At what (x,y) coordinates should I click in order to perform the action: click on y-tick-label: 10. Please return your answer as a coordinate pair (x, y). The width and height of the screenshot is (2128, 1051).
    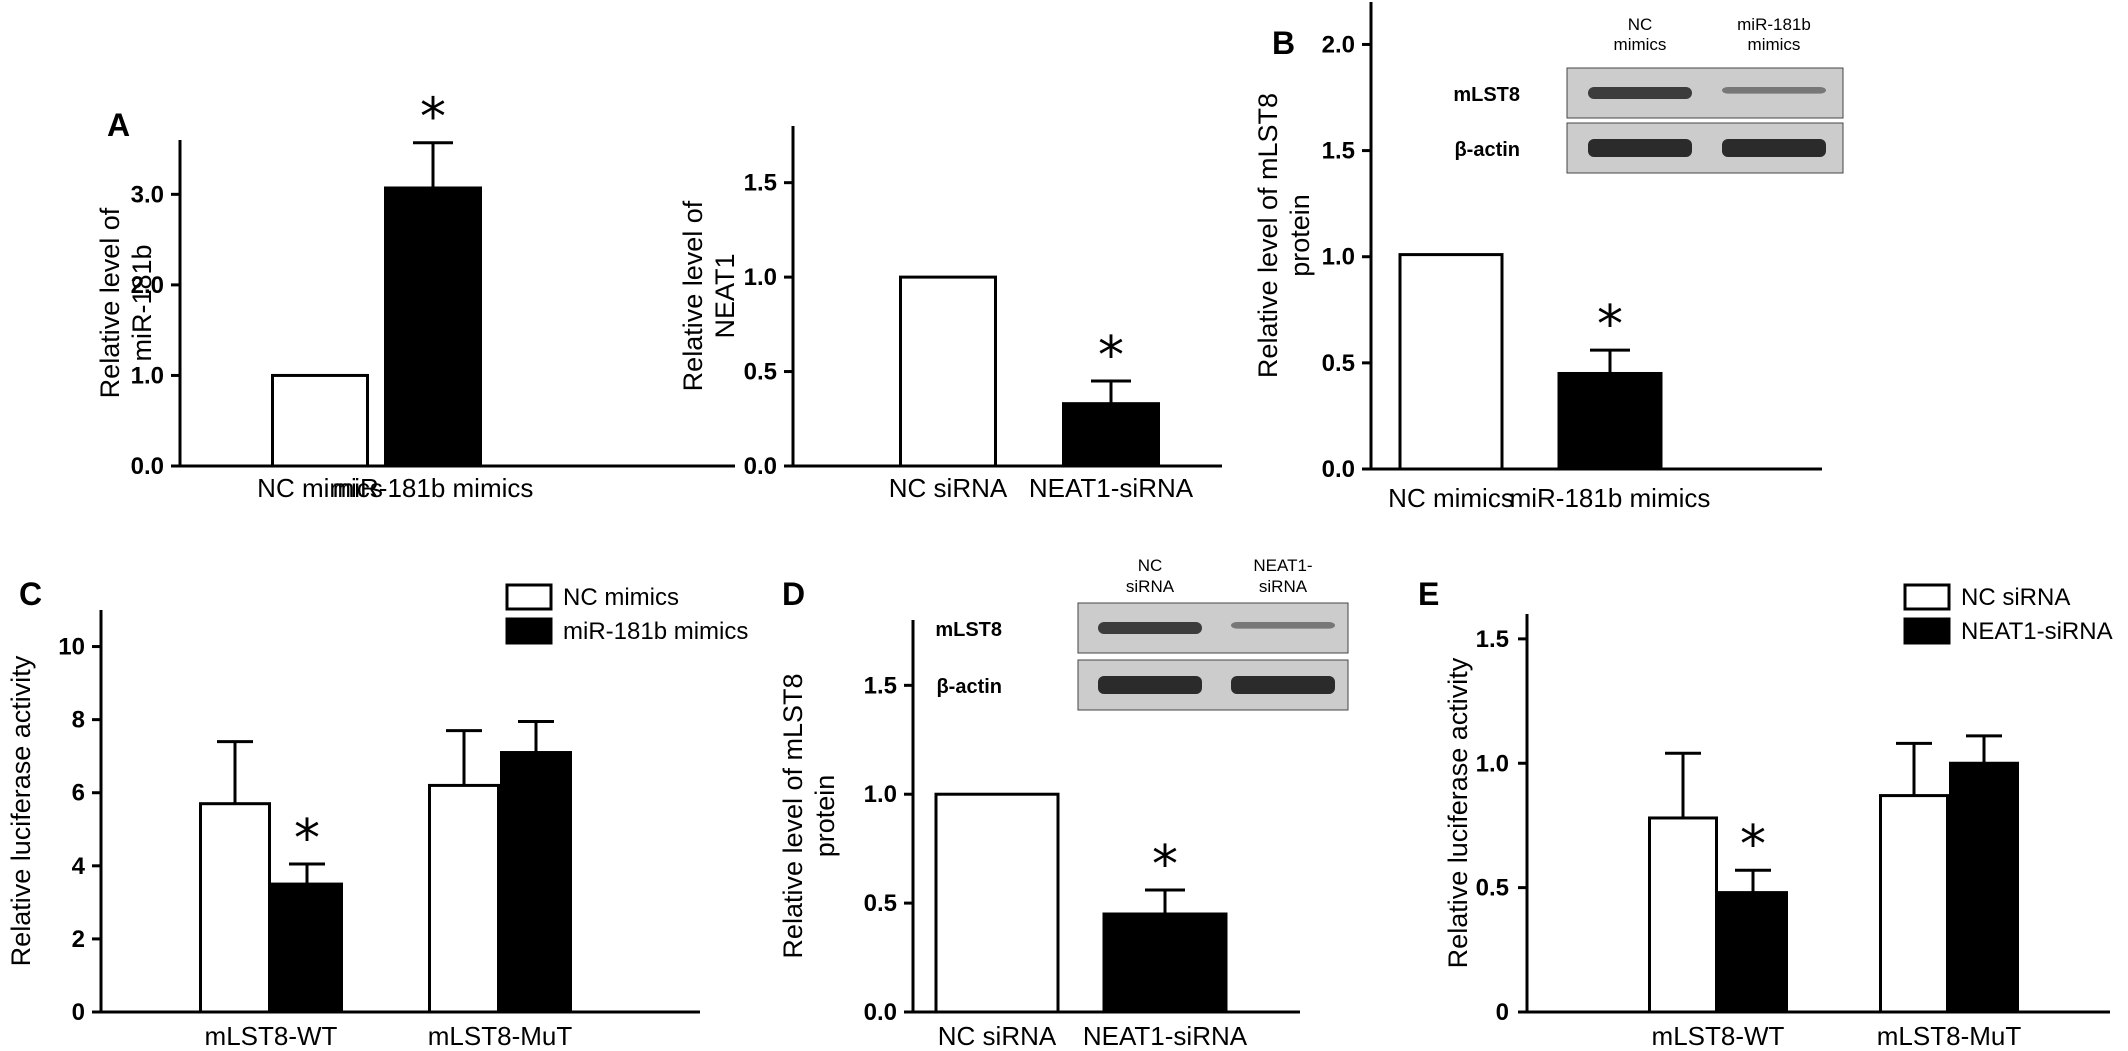
    Looking at the image, I should click on (71, 647).